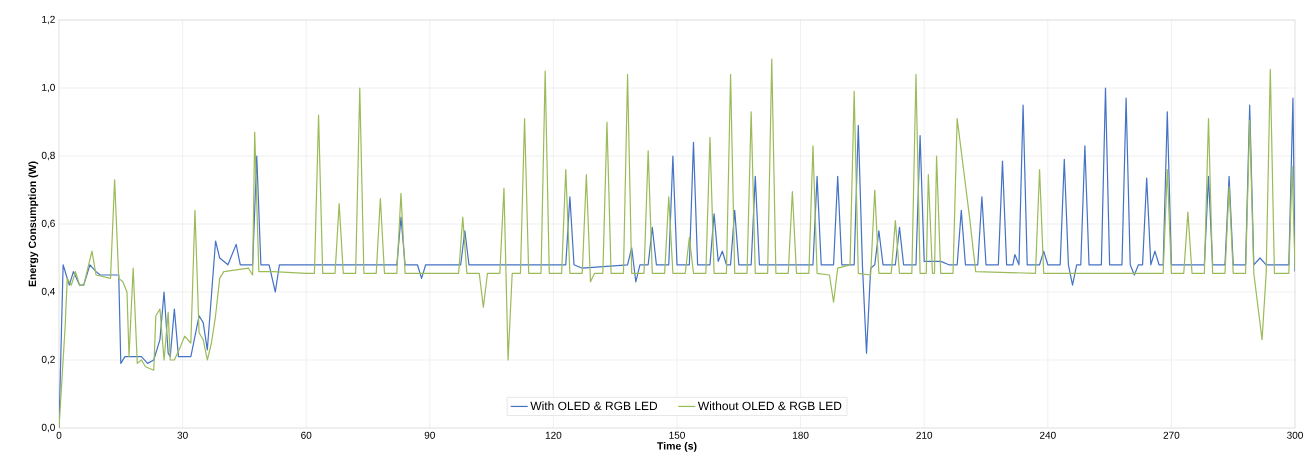  What do you see at coordinates (677, 435) in the screenshot?
I see `x-tick-label: 150` at bounding box center [677, 435].